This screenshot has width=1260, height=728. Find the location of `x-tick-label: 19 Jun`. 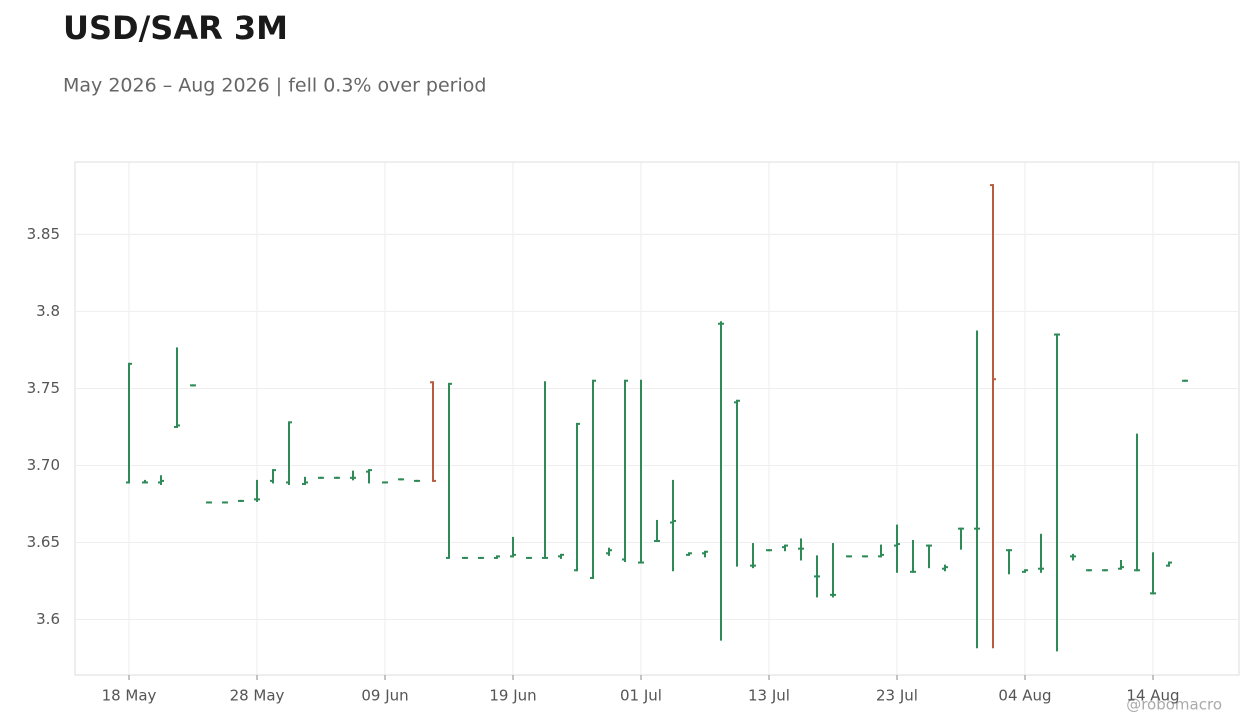

x-tick-label: 19 Jun is located at coordinates (512, 696).